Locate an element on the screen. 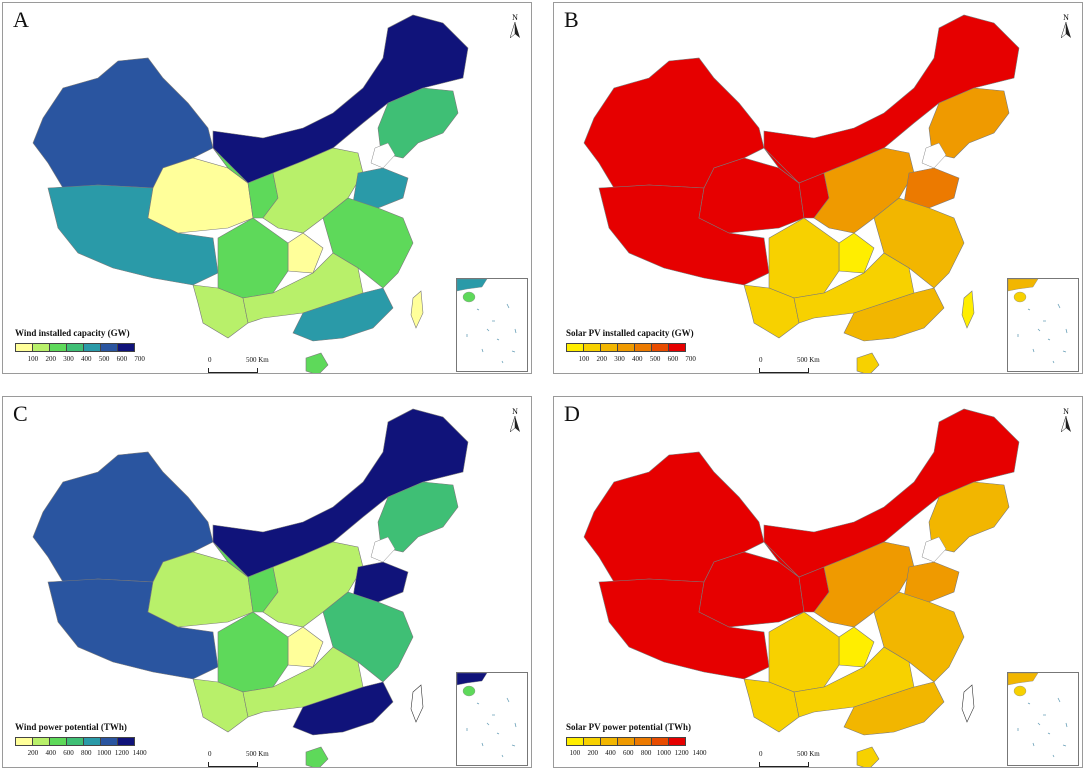 This screenshot has height=773, width=1085. legend-tick-label: 500 is located at coordinates (104, 359).